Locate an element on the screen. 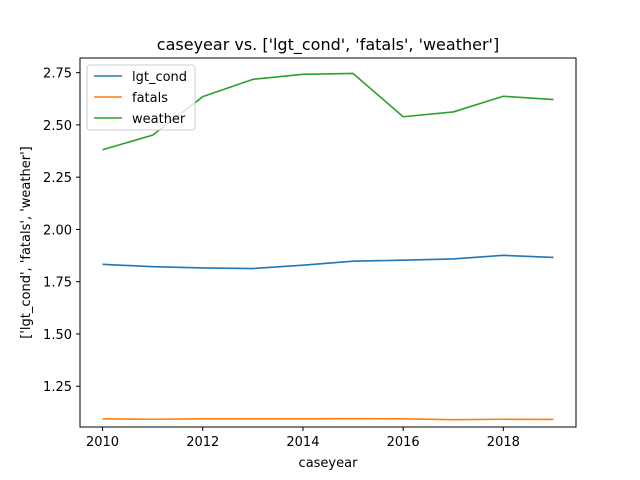 The height and width of the screenshot is (480, 640). series-line-fatals is located at coordinates (328, 419).